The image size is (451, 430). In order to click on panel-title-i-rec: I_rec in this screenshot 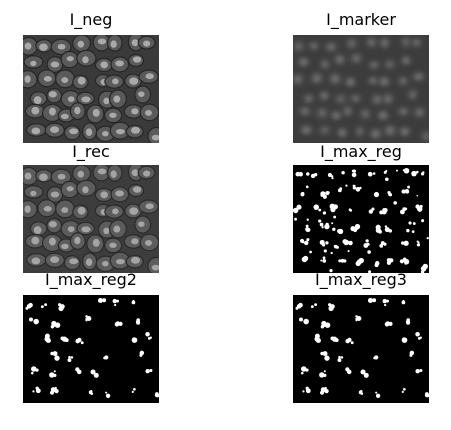, I will do `click(91, 151)`.